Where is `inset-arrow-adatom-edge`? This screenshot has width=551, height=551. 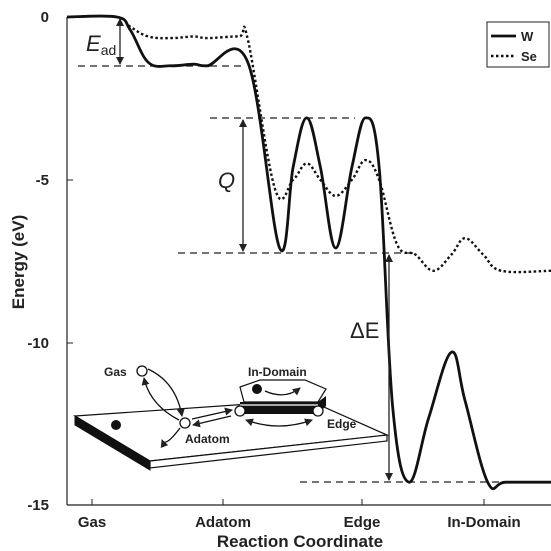 inset-arrow-adatom-edge is located at coordinates (212, 413).